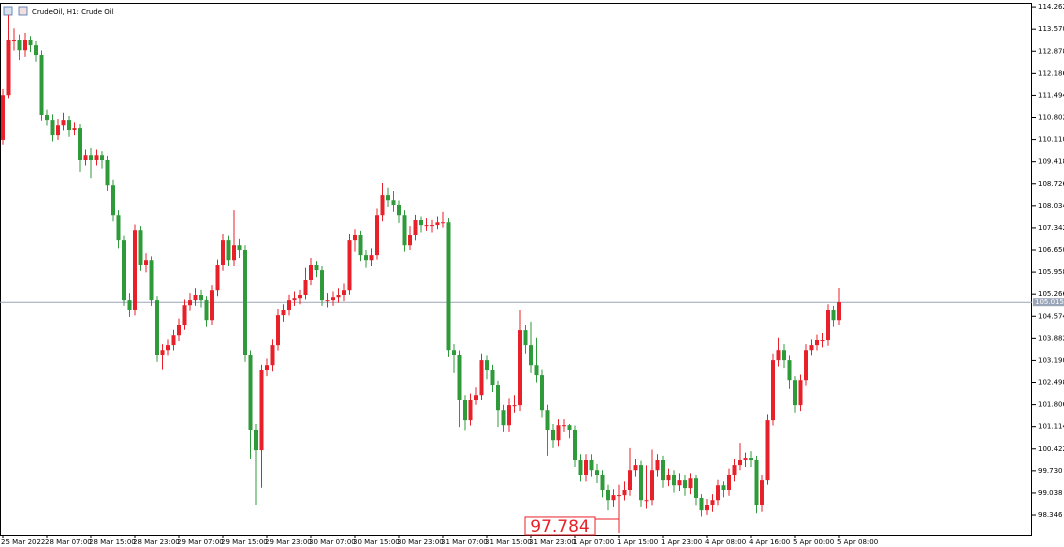  I want to click on y-tick-label: 105.266, so click(1051, 294).